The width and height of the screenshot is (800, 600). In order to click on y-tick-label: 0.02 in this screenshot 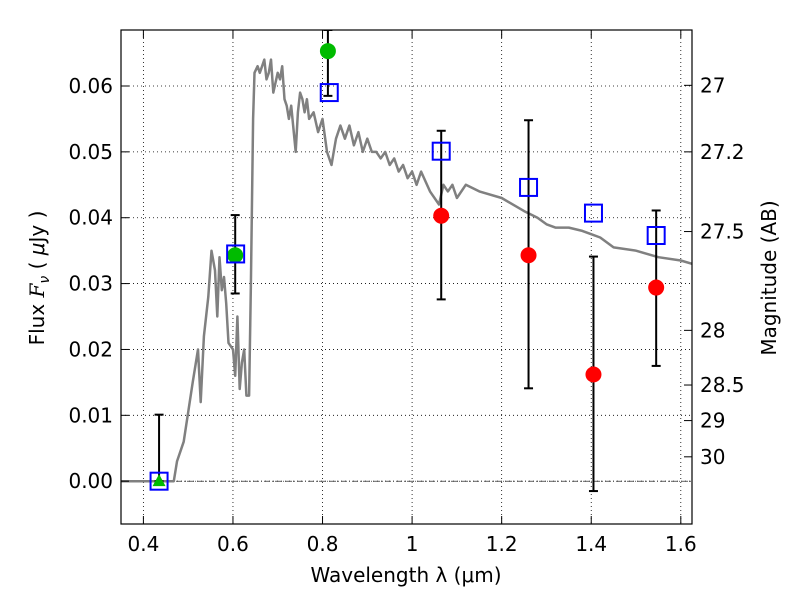, I will do `click(90, 349)`.